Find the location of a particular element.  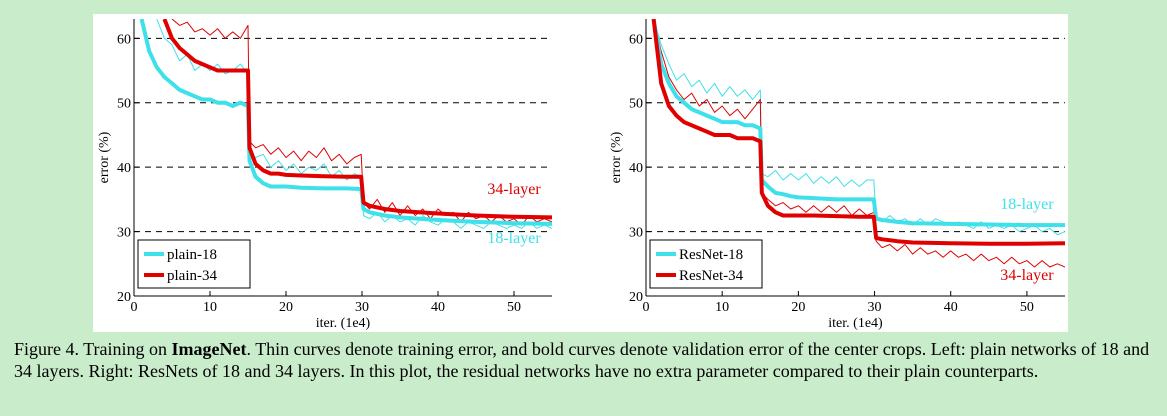

caption-bold: ImageNet is located at coordinates (209, 349).